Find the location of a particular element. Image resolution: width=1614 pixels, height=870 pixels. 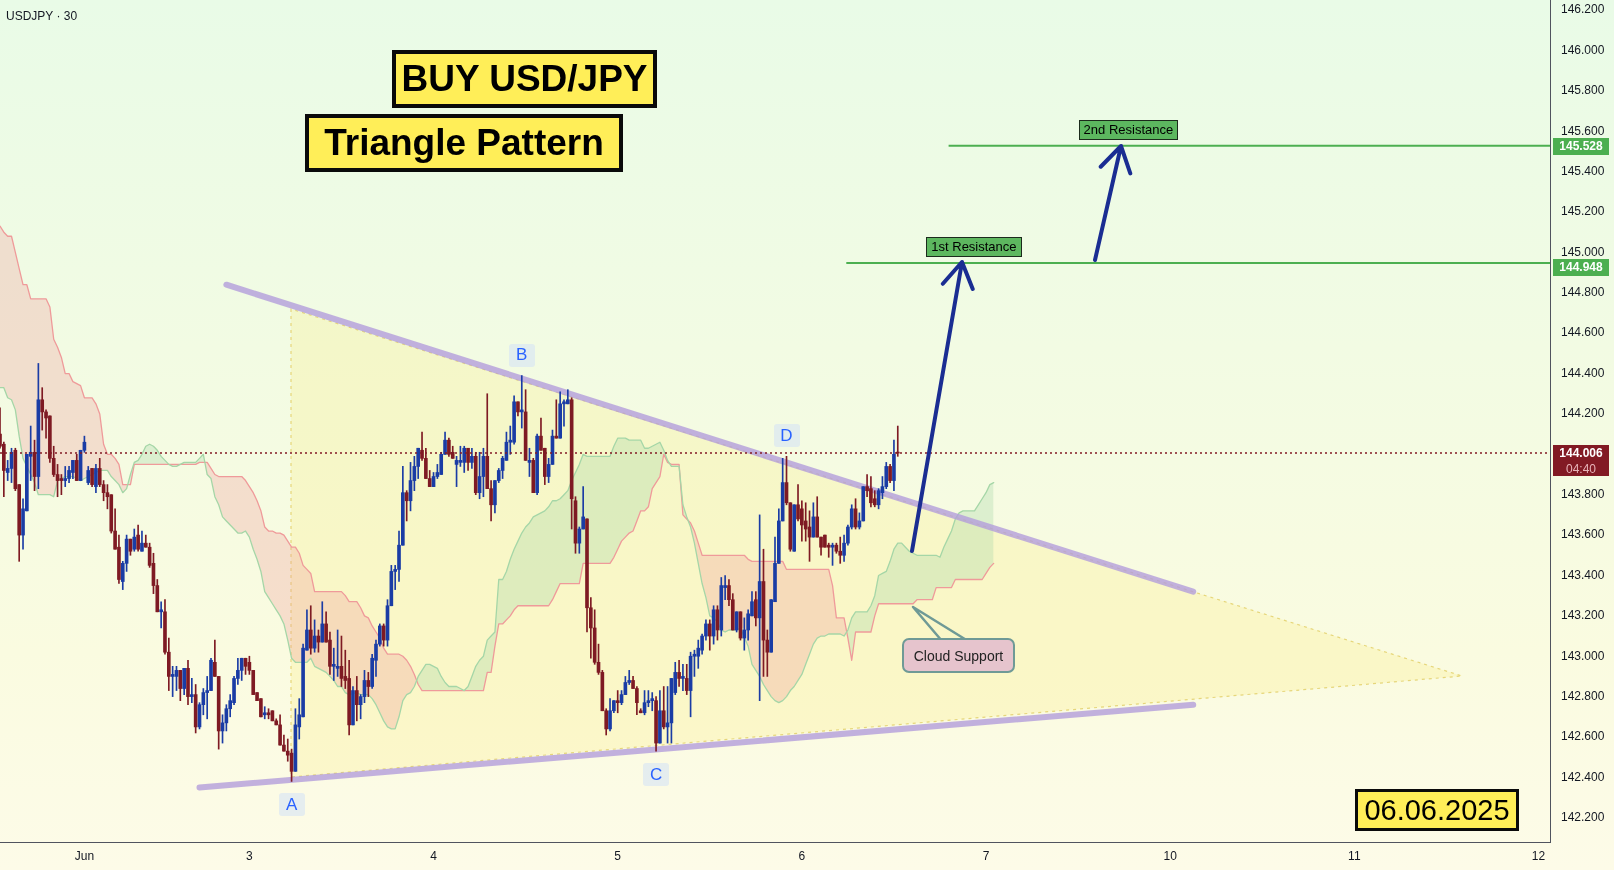

annotation: A is located at coordinates (291, 804).